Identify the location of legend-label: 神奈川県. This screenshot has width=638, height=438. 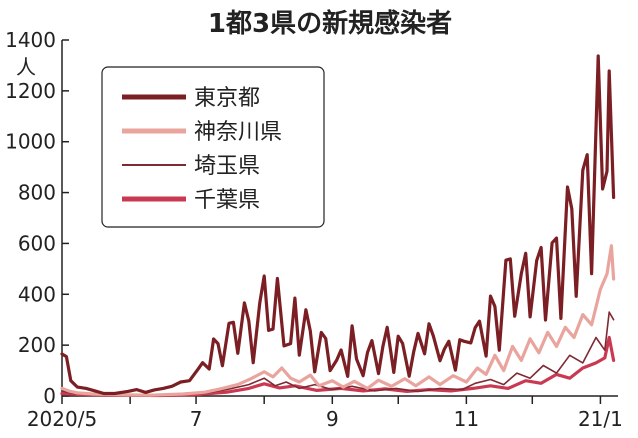
(238, 132).